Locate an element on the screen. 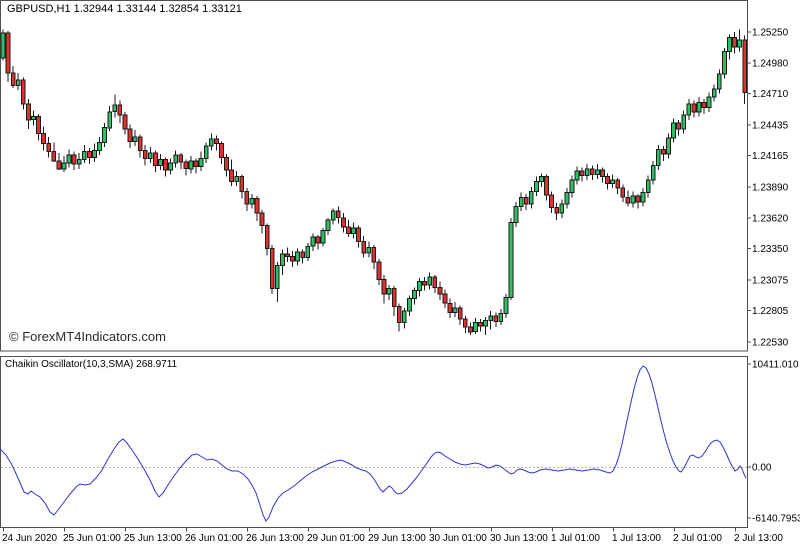  time-axis-label: 30 Jun 13:00 is located at coordinates (519, 538).